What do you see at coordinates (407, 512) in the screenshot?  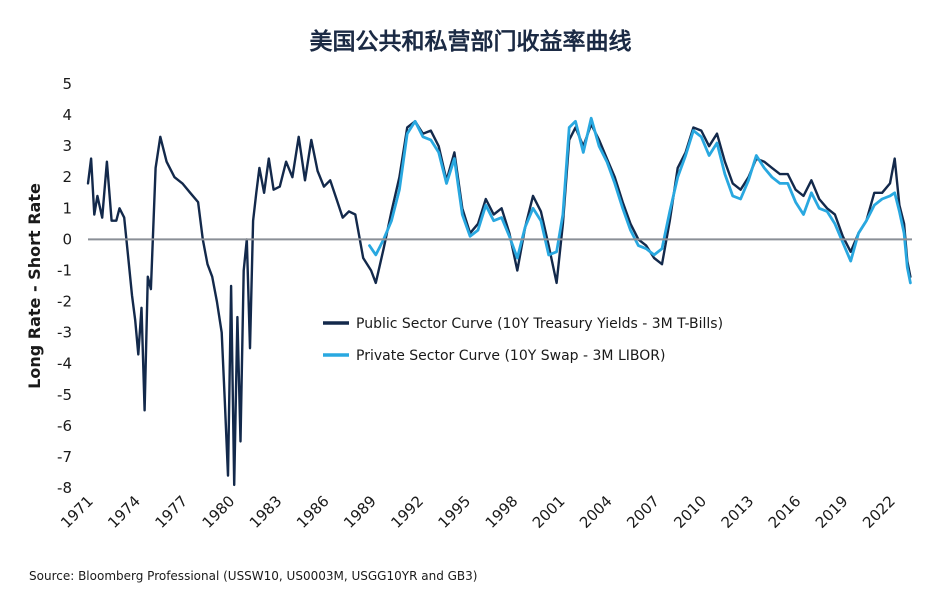 I see `x-tick-label: 1992` at bounding box center [407, 512].